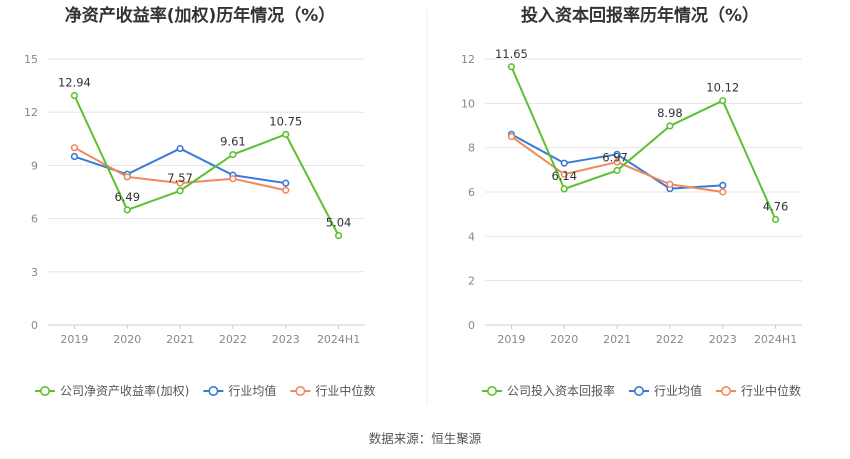  I want to click on data-source-note: 数据来源：恒生聚源, so click(425, 438).